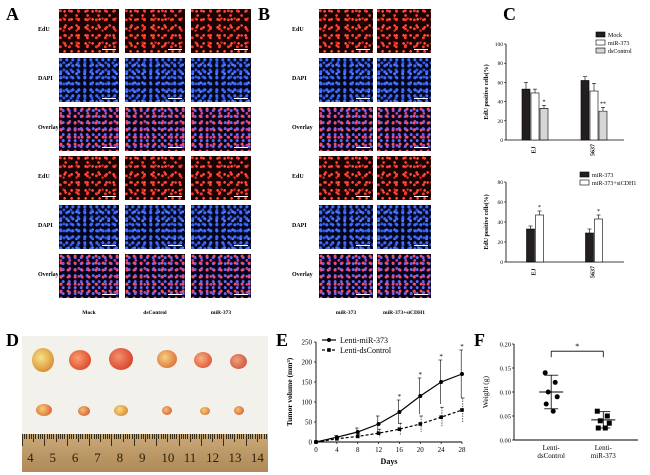  I want to click on ruler-number: 8, so click(120, 457).